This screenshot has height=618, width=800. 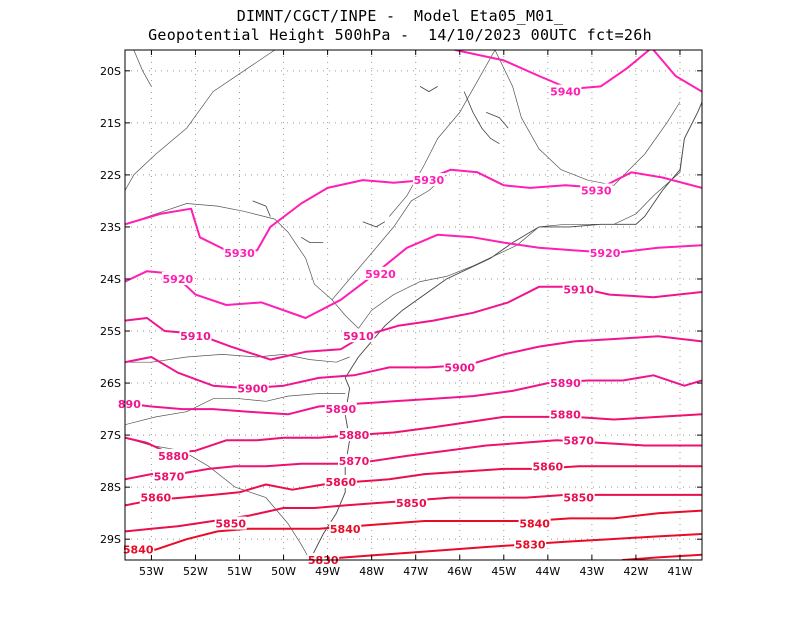 What do you see at coordinates (371, 571) in the screenshot?
I see `lon-tick-label: 48W` at bounding box center [371, 571].